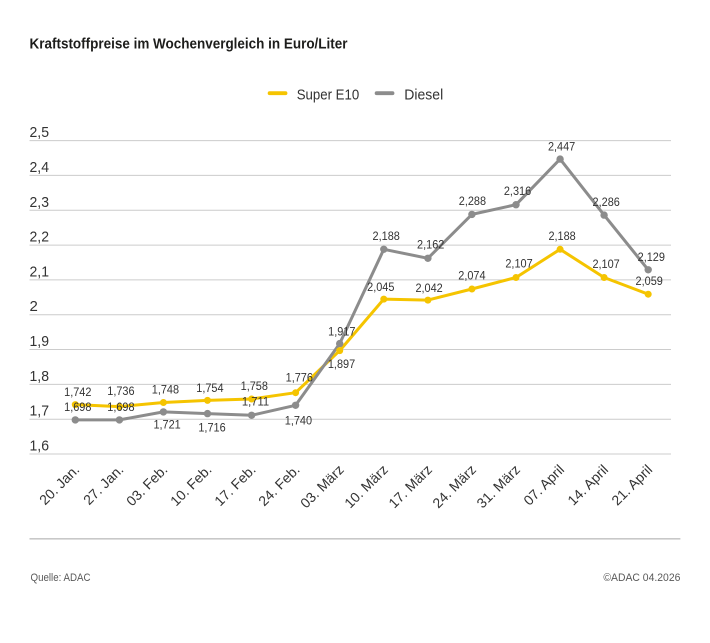  What do you see at coordinates (61, 578) in the screenshot?
I see `svg-text: Quelle: ADAC` at bounding box center [61, 578].